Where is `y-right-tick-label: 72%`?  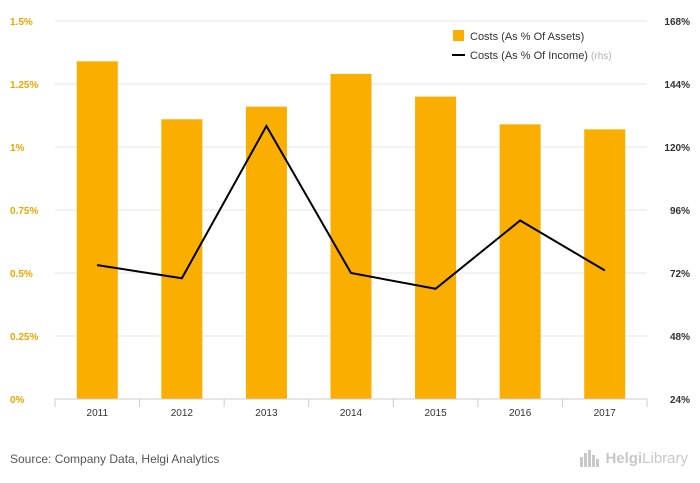 y-right-tick-label: 72% is located at coordinates (680, 274).